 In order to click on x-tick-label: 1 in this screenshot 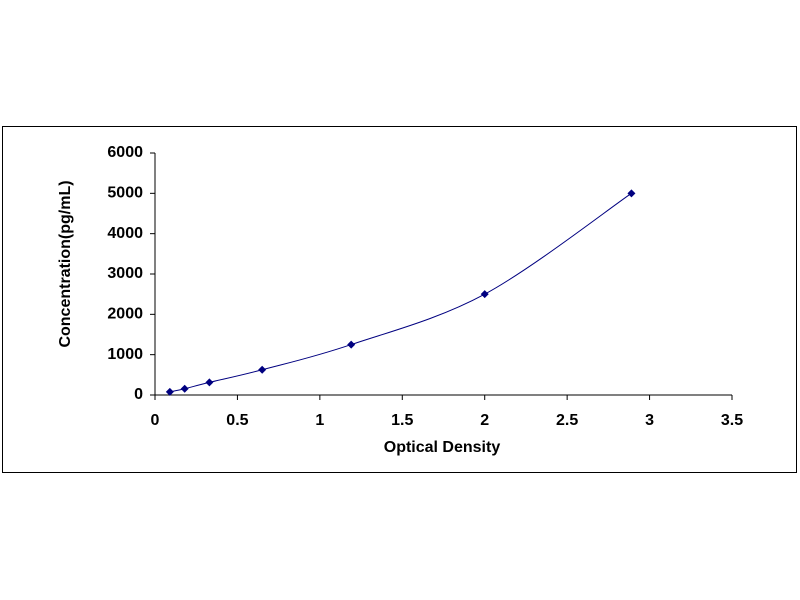, I will do `click(319, 420)`.